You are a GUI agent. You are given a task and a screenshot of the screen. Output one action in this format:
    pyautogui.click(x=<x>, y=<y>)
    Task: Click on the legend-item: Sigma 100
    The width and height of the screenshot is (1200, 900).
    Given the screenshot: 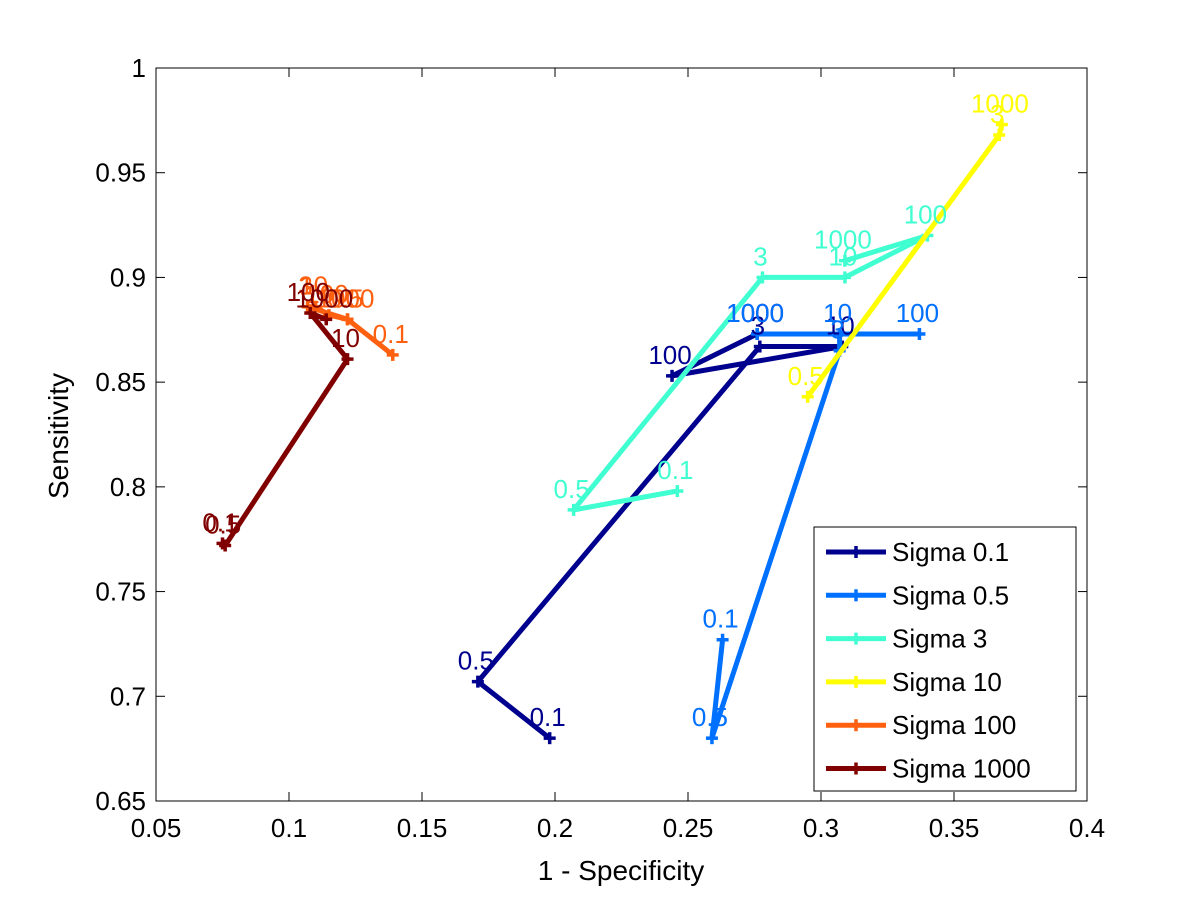 What is the action you would take?
    pyautogui.click(x=921, y=725)
    